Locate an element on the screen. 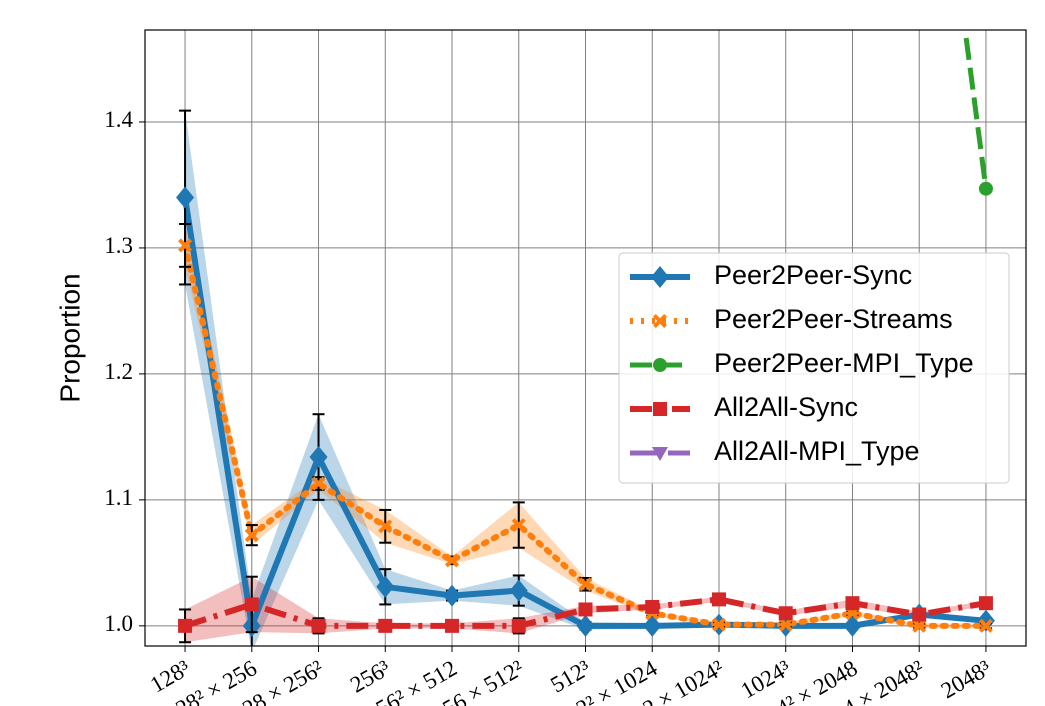 This screenshot has width=1045, height=706. y-tick-label: 1.4 is located at coordinates (118, 119).